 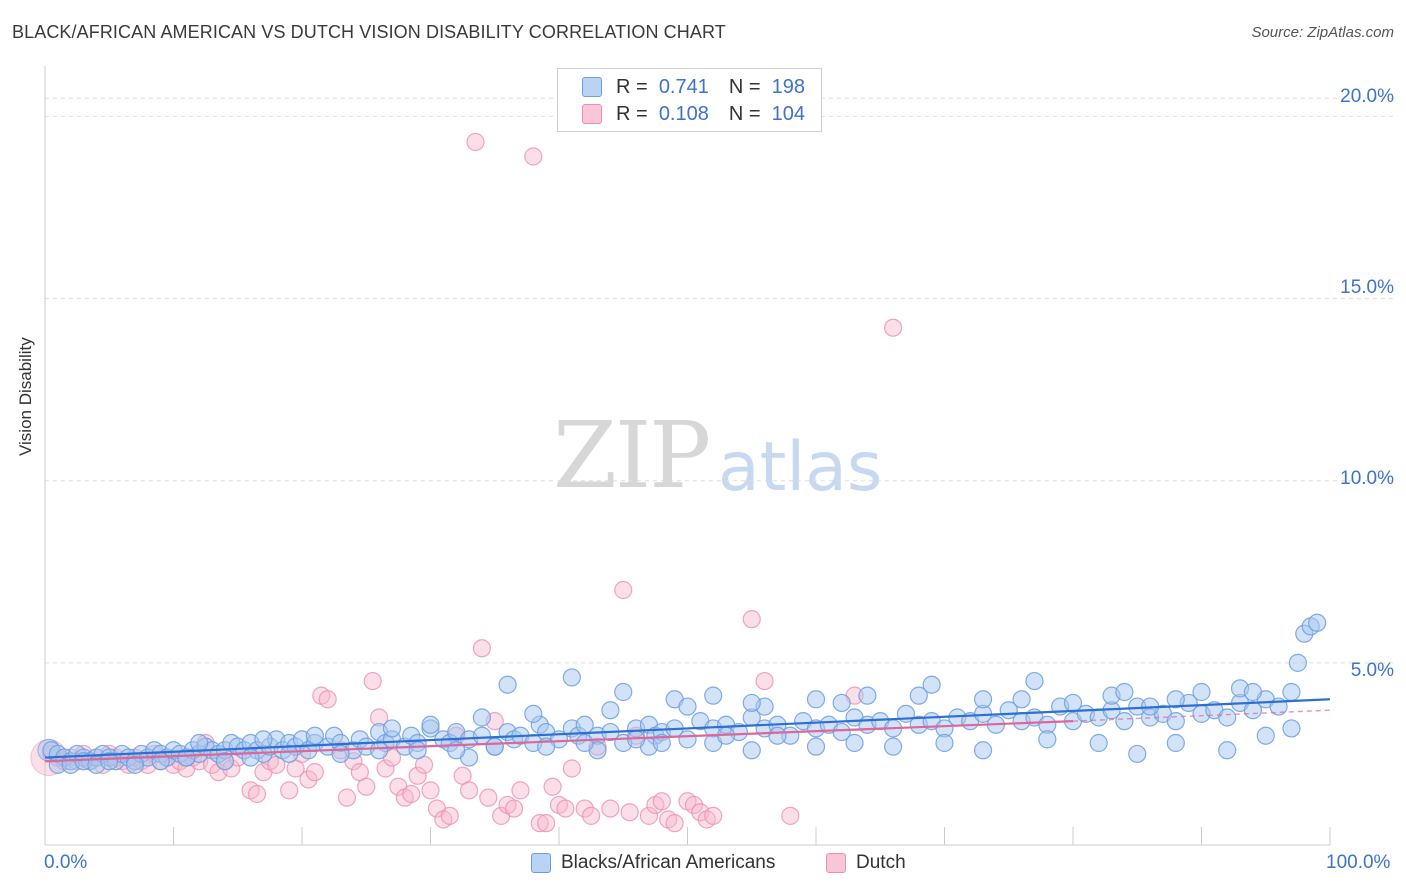 What do you see at coordinates (632, 86) in the screenshot?
I see `legend-r-label-1: R =` at bounding box center [632, 86].